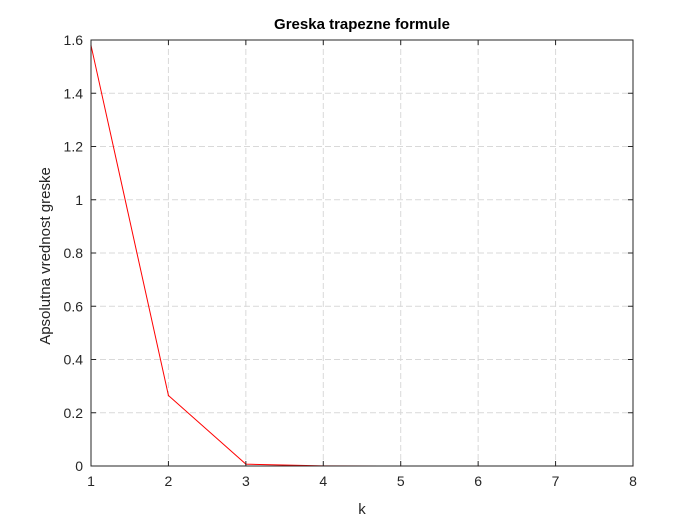 This screenshot has width=700, height=525. What do you see at coordinates (74, 40) in the screenshot?
I see `y-tick-label: 1.6` at bounding box center [74, 40].